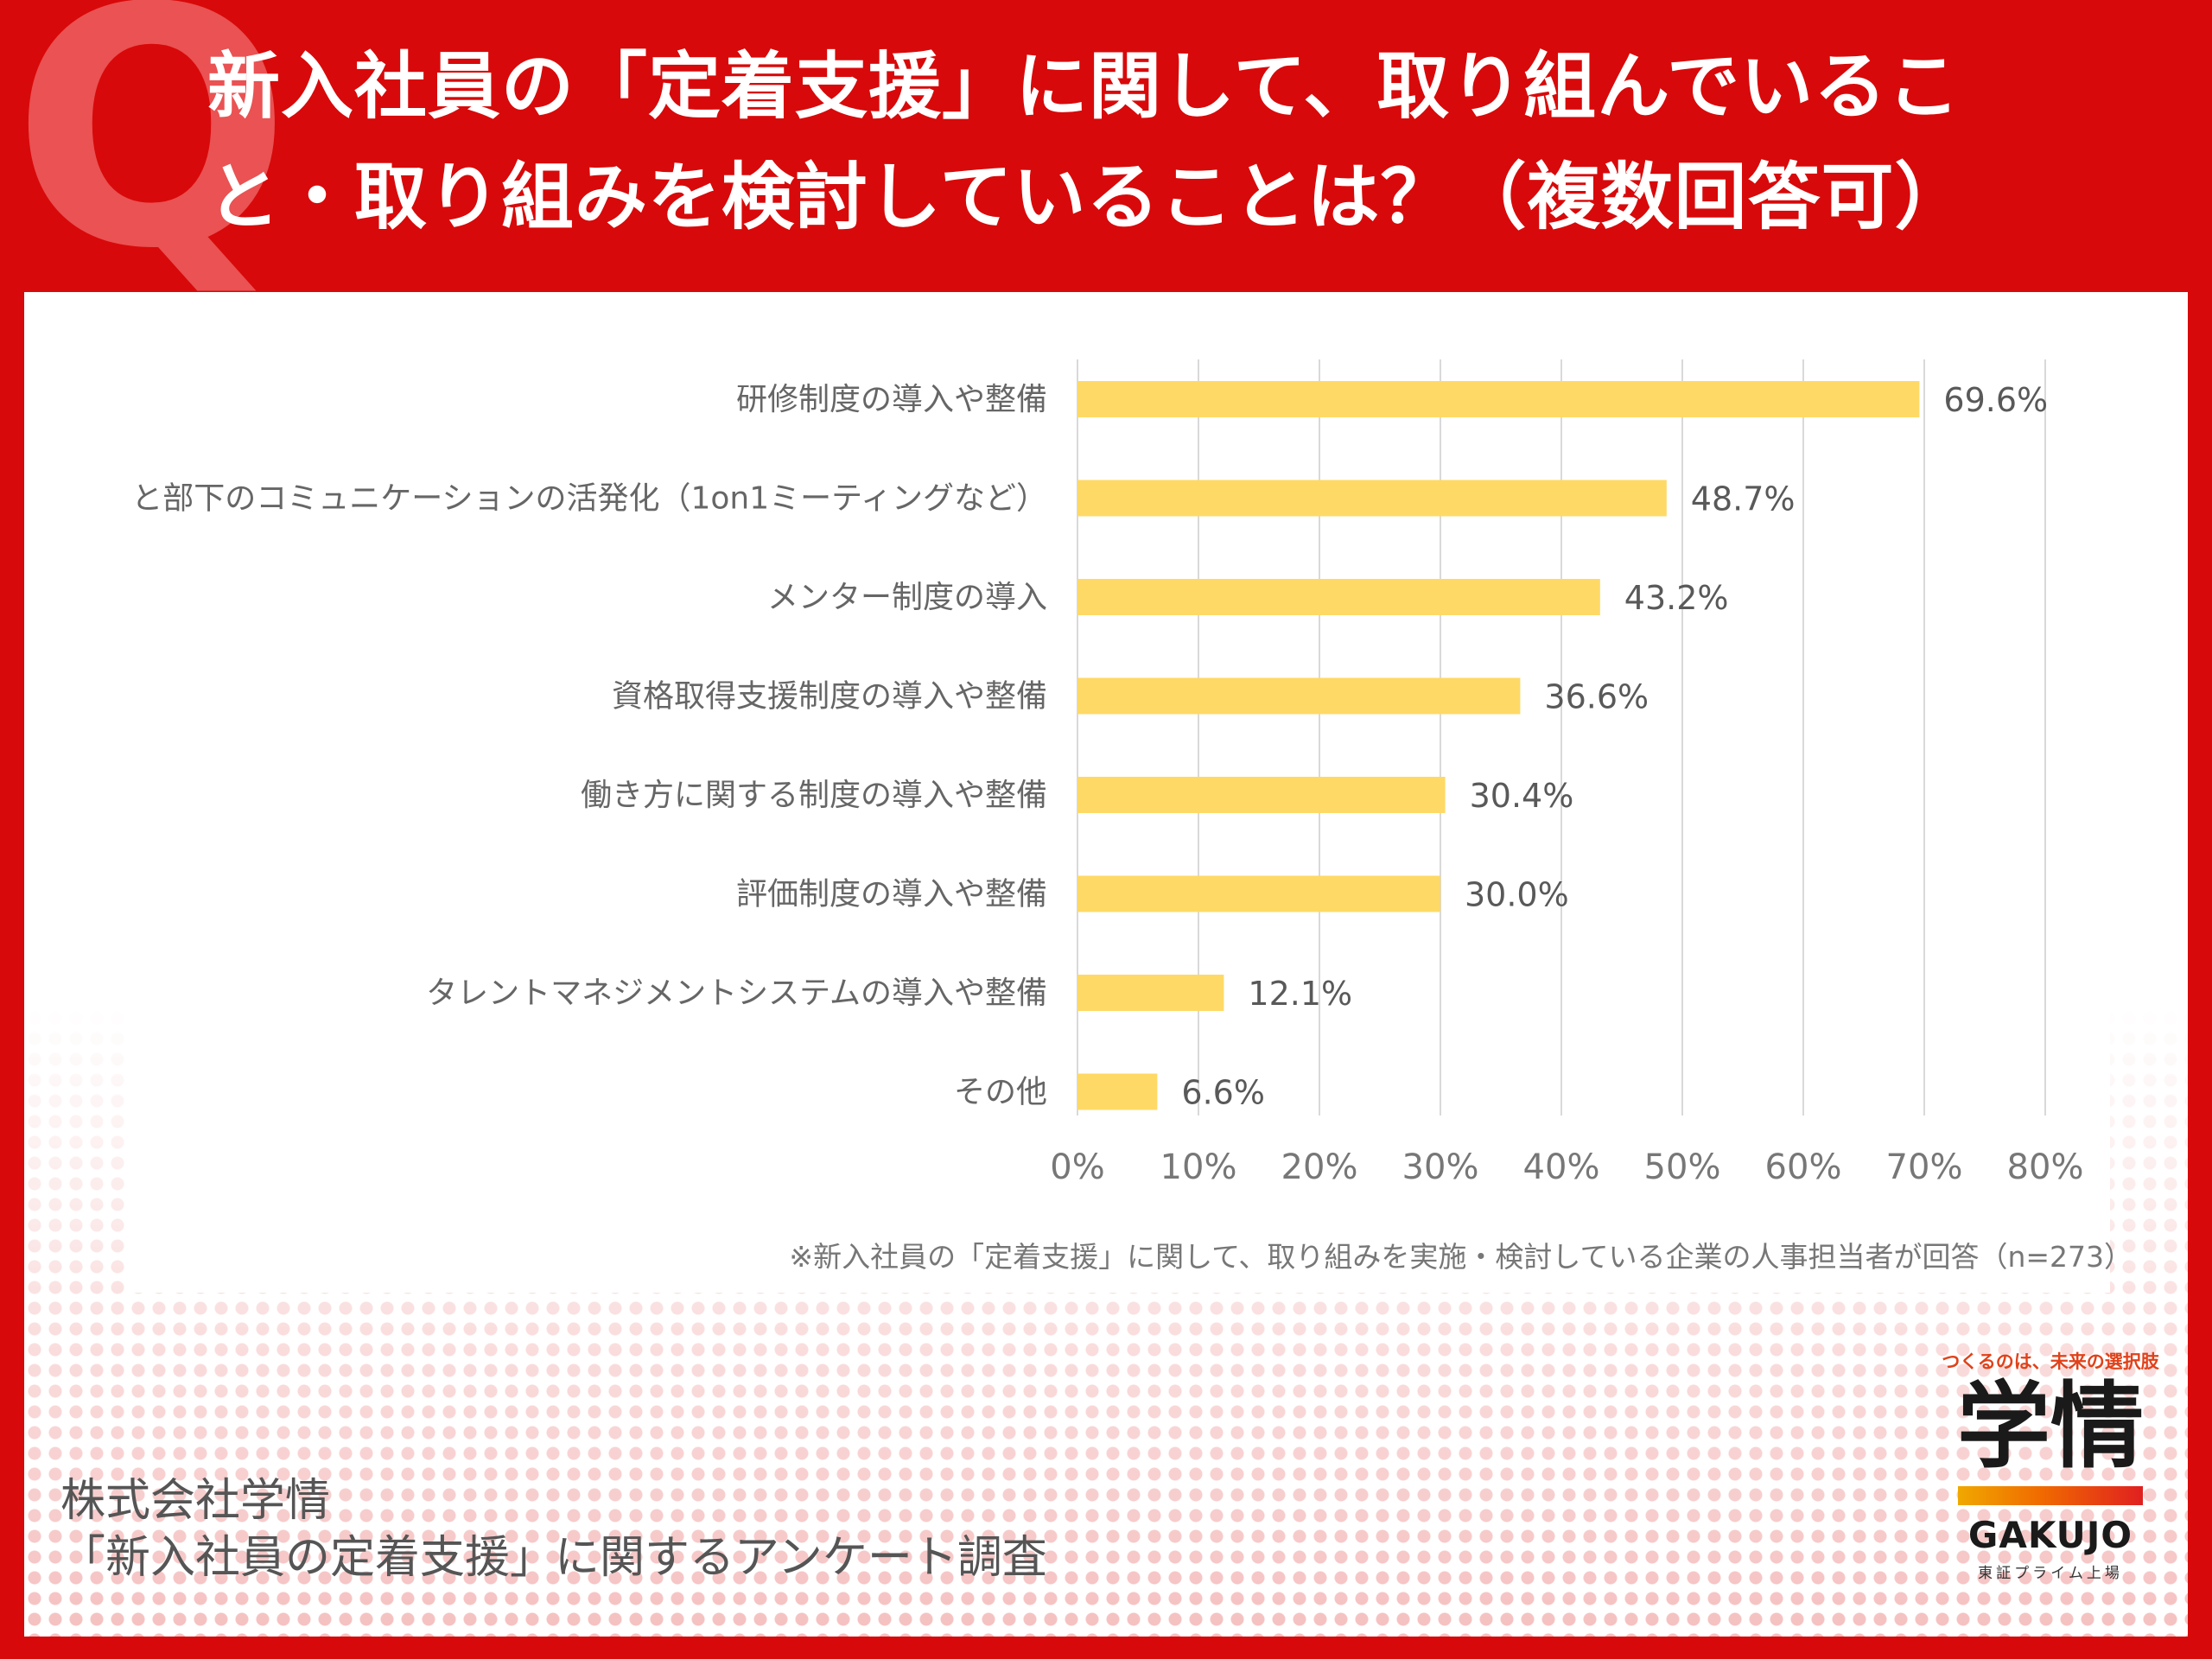  What do you see at coordinates (2050, 1573) in the screenshot?
I see `logo-subtitle: 東証プライム上場` at bounding box center [2050, 1573].